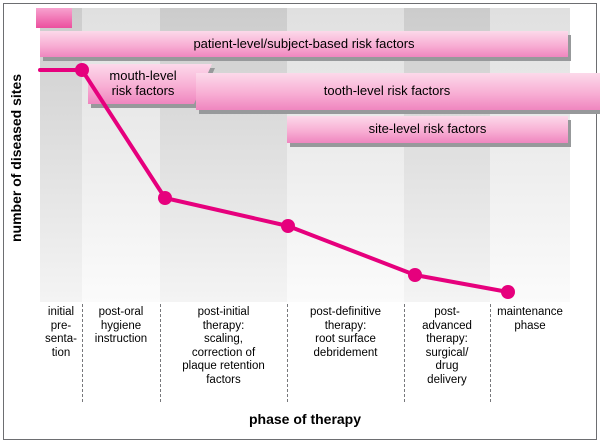 This screenshot has height=443, width=600. Describe the element at coordinates (305, 419) in the screenshot. I see `x-axis-label: phase of therapy` at that location.